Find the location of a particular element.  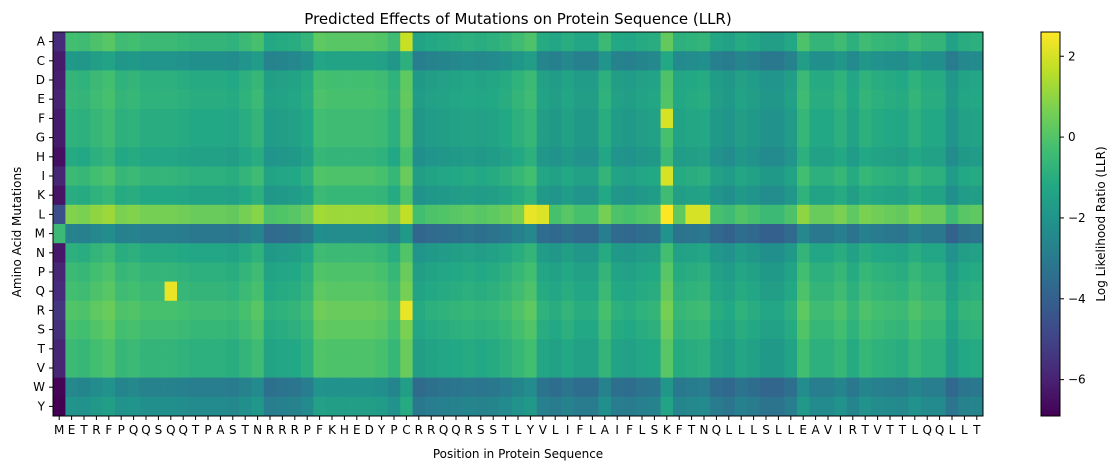

y-tick-label: P is located at coordinates (41, 272).